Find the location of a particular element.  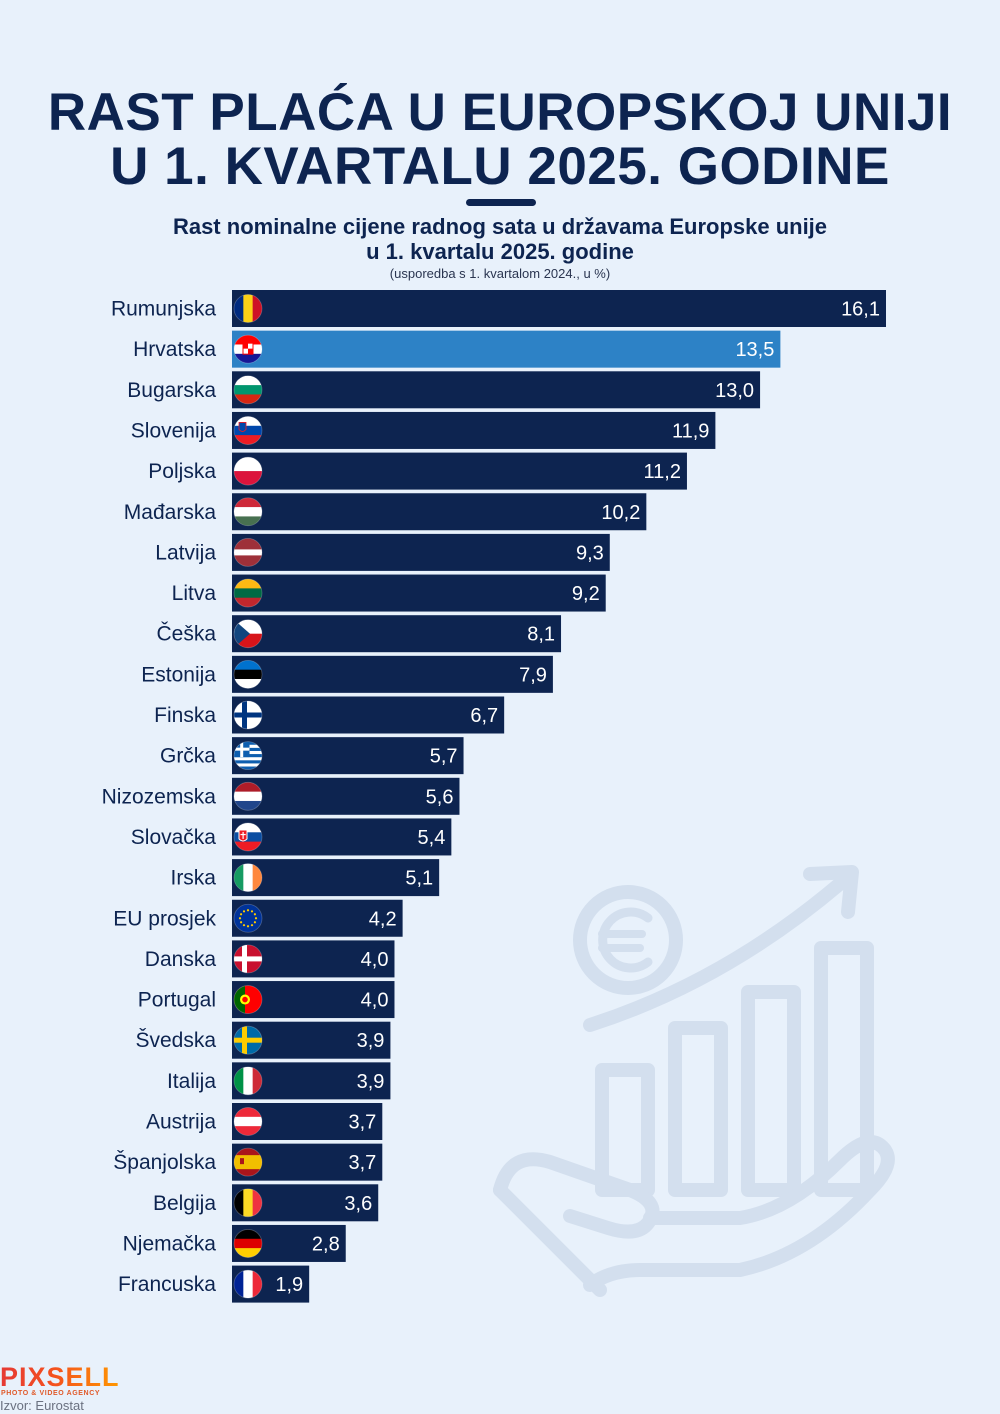

austria-flag-icon is located at coordinates (248, 1121).